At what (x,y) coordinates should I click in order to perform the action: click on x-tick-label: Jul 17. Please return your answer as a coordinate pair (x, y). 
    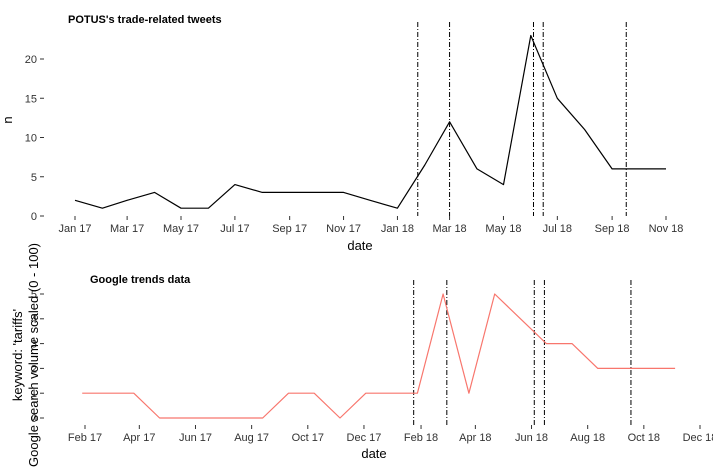
    Looking at the image, I should click on (234, 229).